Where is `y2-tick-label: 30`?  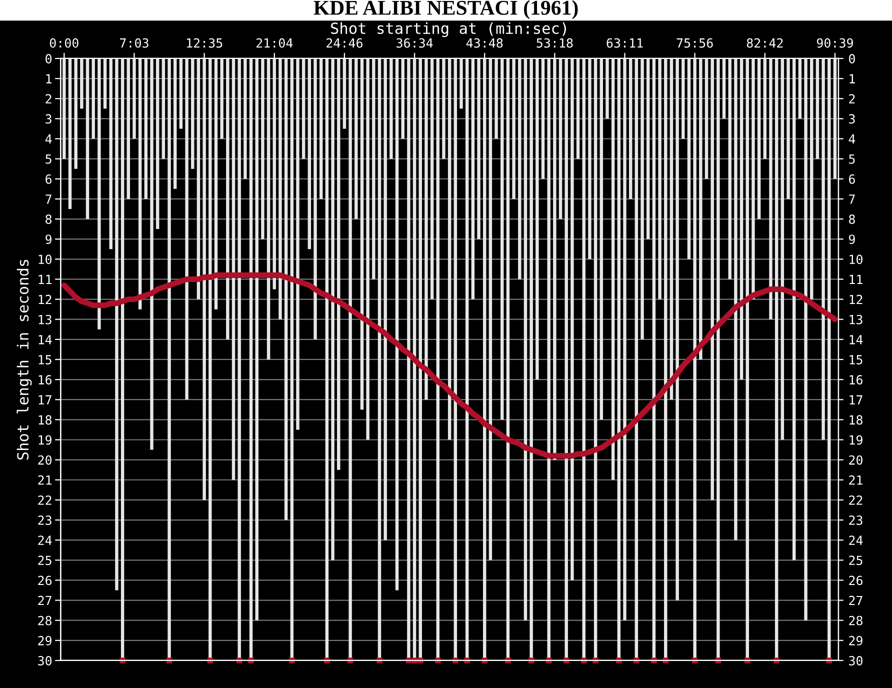 y2-tick-label: 30 is located at coordinates (855, 661).